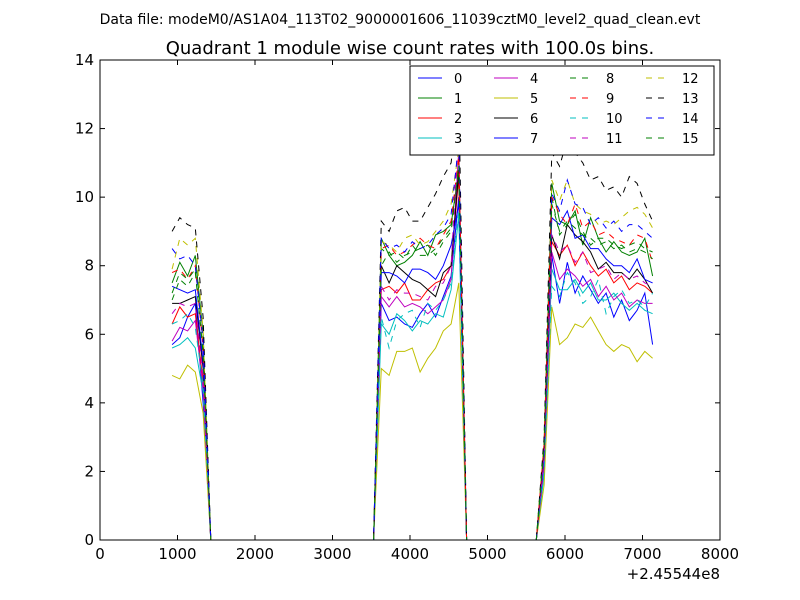 This screenshot has height=600, width=800. I want to click on x-tick-label: 2000, so click(255, 554).